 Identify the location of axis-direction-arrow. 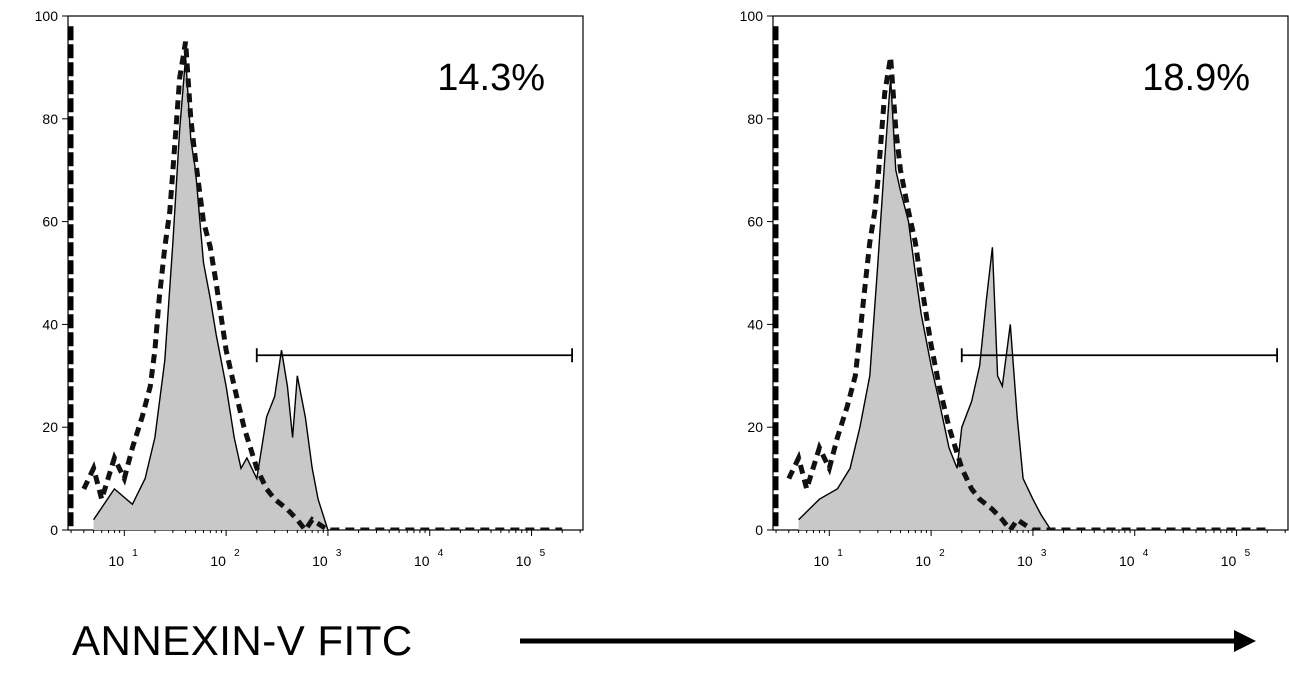
(888, 641).